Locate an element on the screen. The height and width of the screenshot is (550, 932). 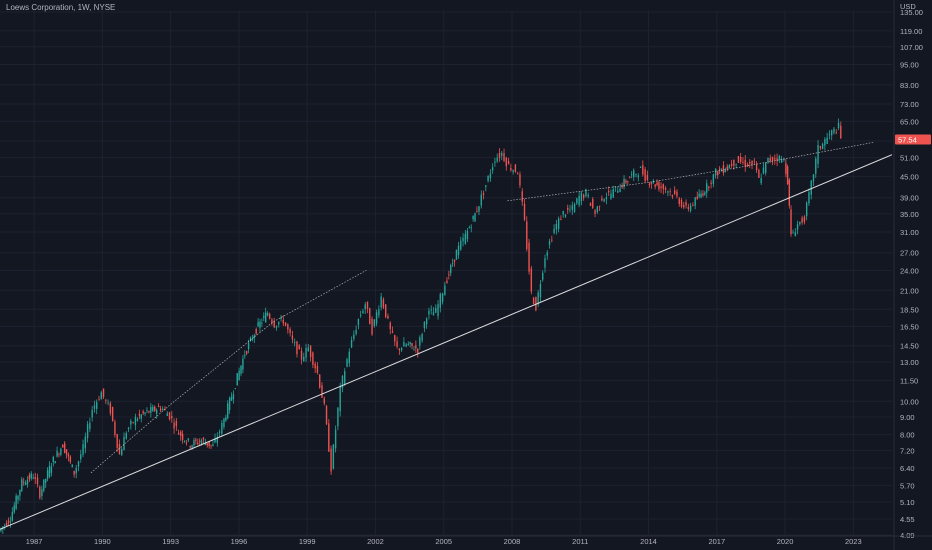
y-tick-label: 51.00 is located at coordinates (909, 158).